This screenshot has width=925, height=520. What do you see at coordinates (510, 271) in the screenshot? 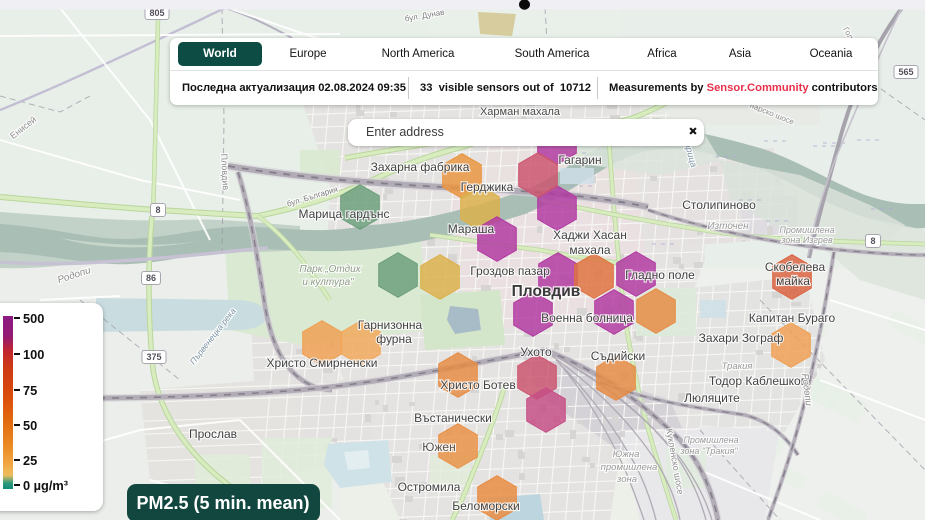
I see `svg-text: Гроздов пазар` at bounding box center [510, 271].